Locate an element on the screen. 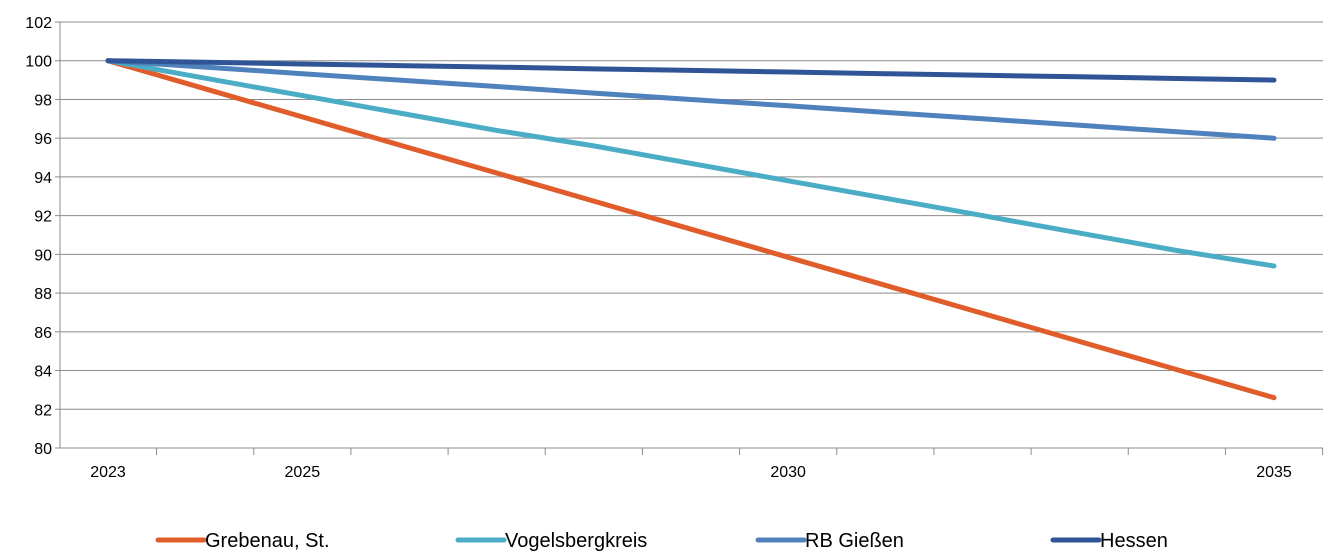  y-tick-label: 82 is located at coordinates (43, 410).